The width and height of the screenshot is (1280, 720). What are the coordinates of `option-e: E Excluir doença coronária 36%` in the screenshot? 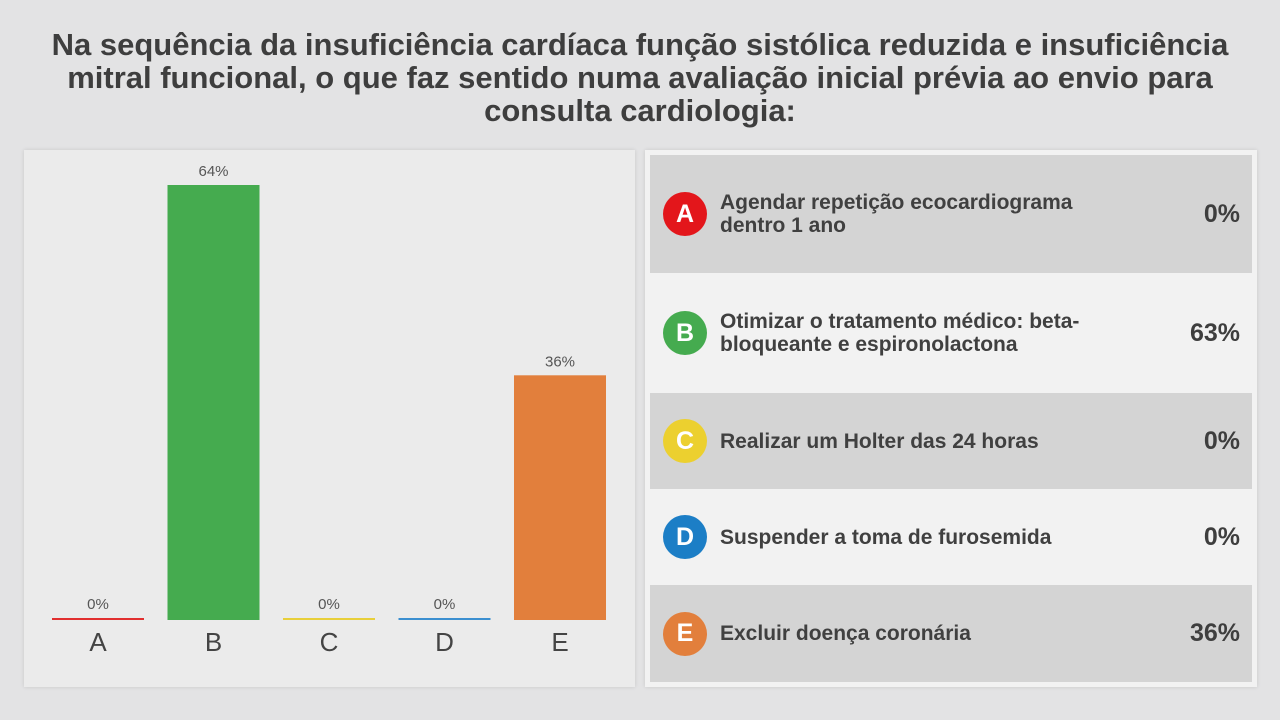 It's located at (951, 633).